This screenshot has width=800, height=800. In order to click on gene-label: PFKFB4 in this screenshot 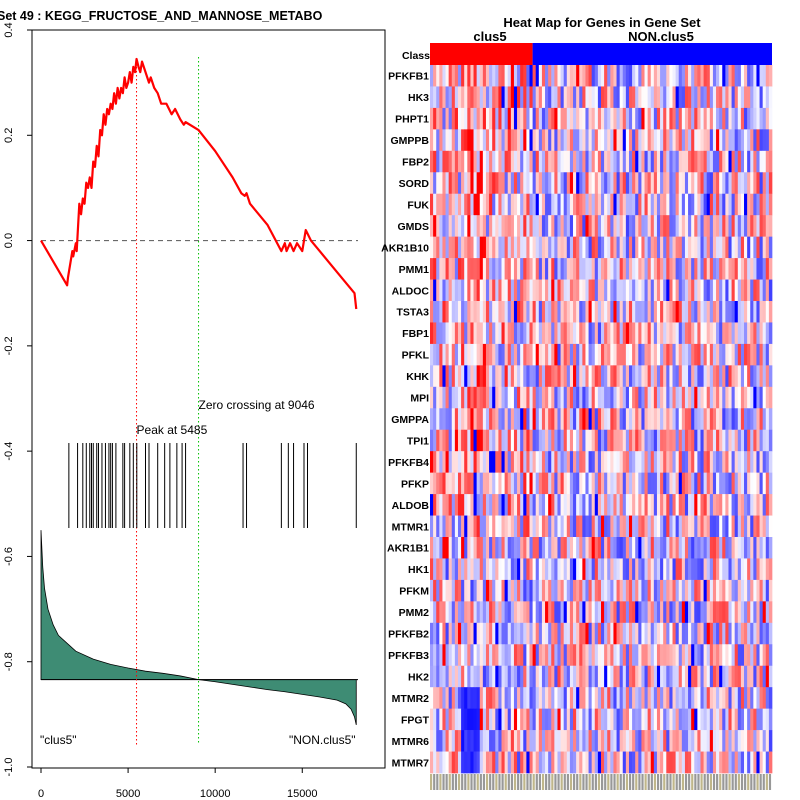, I will do `click(408, 463)`.